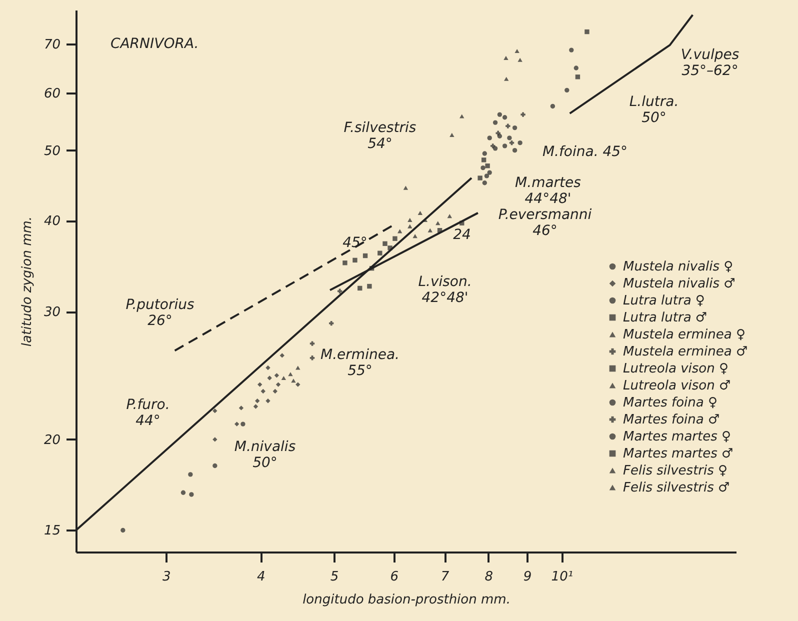  I want to click on legend-label: Mustela nivalis ♀, so click(678, 267).